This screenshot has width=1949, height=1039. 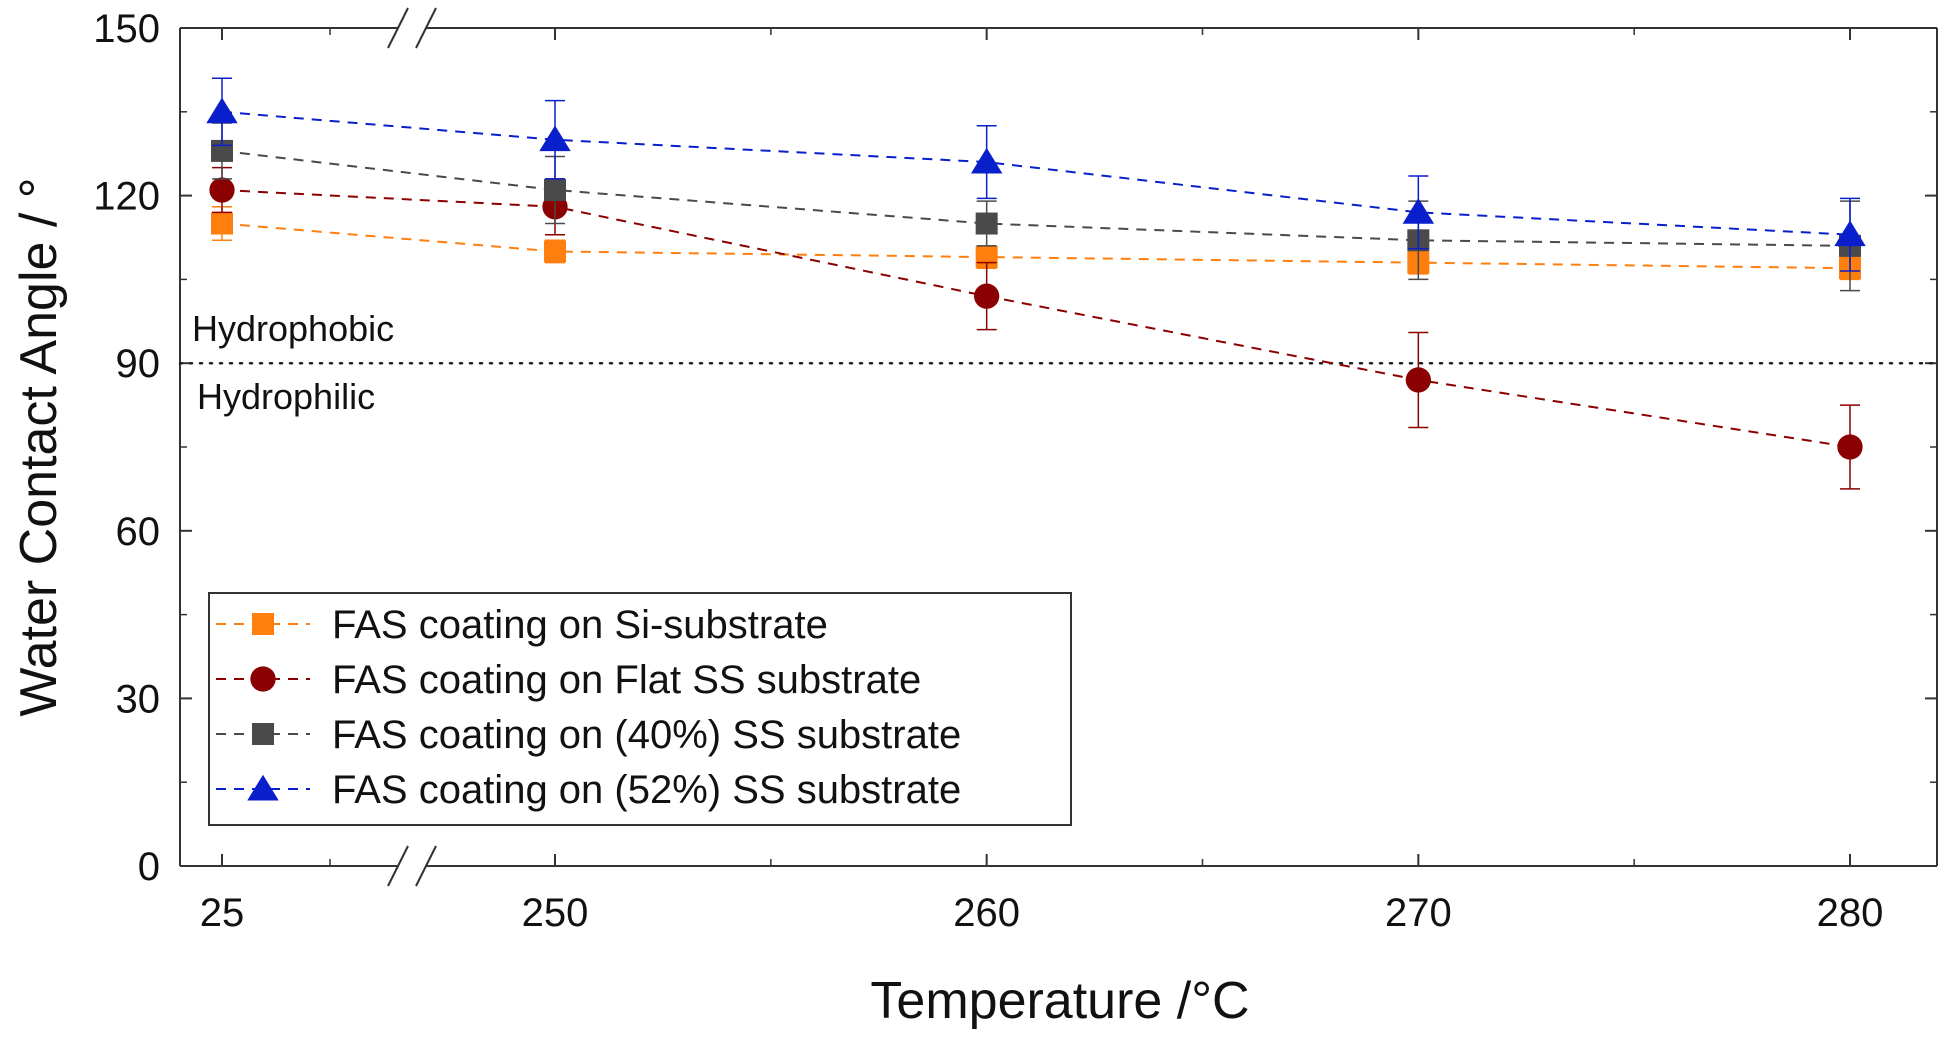 What do you see at coordinates (293, 328) in the screenshot?
I see `hydrophobic-label: Hydrophobic` at bounding box center [293, 328].